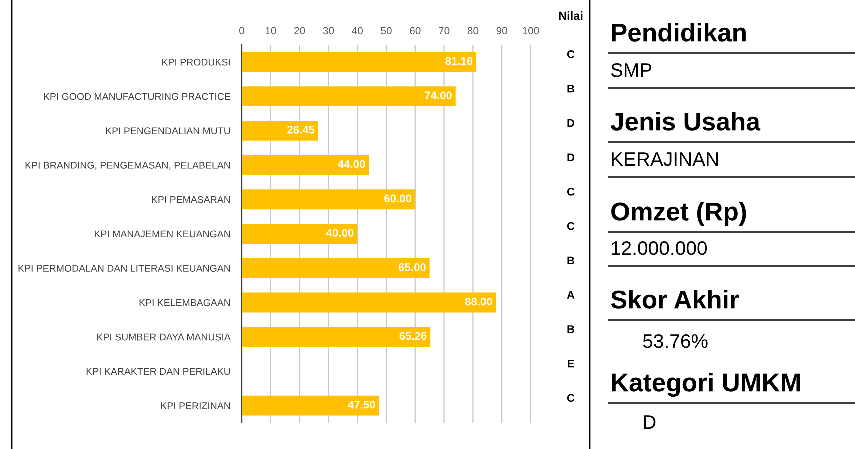  Describe the element at coordinates (352, 164) in the screenshot. I see `data-label: 44.00` at that location.